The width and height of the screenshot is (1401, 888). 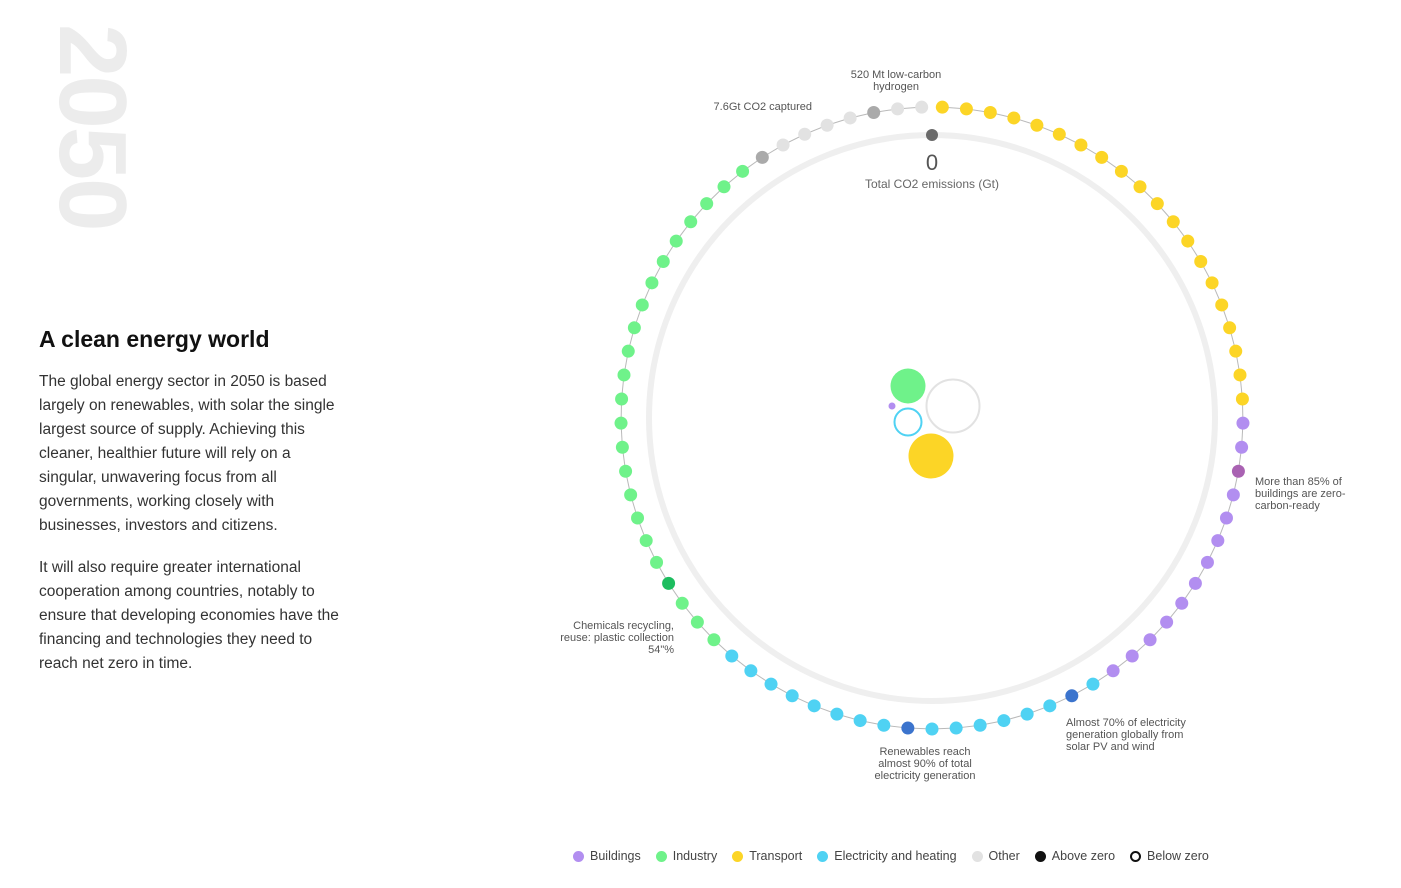 I want to click on sector-bubble-industry, so click(x=908, y=386).